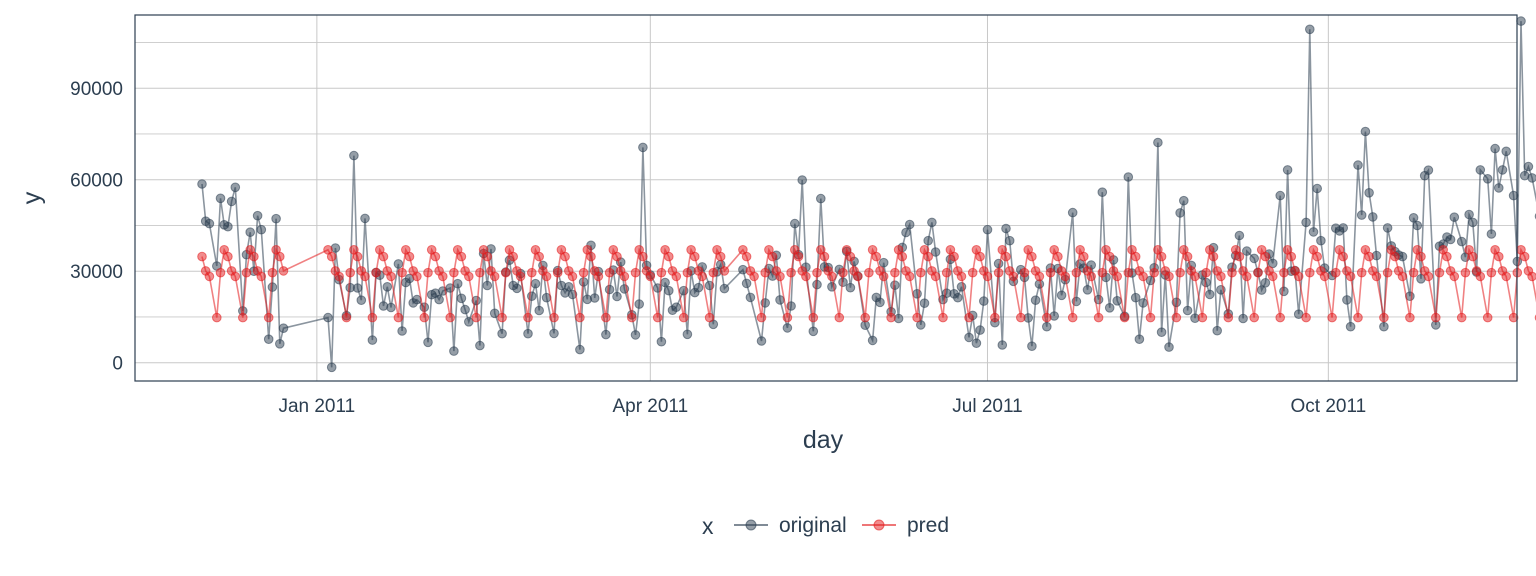  I want to click on y-tick-label: 60000, so click(96, 181).